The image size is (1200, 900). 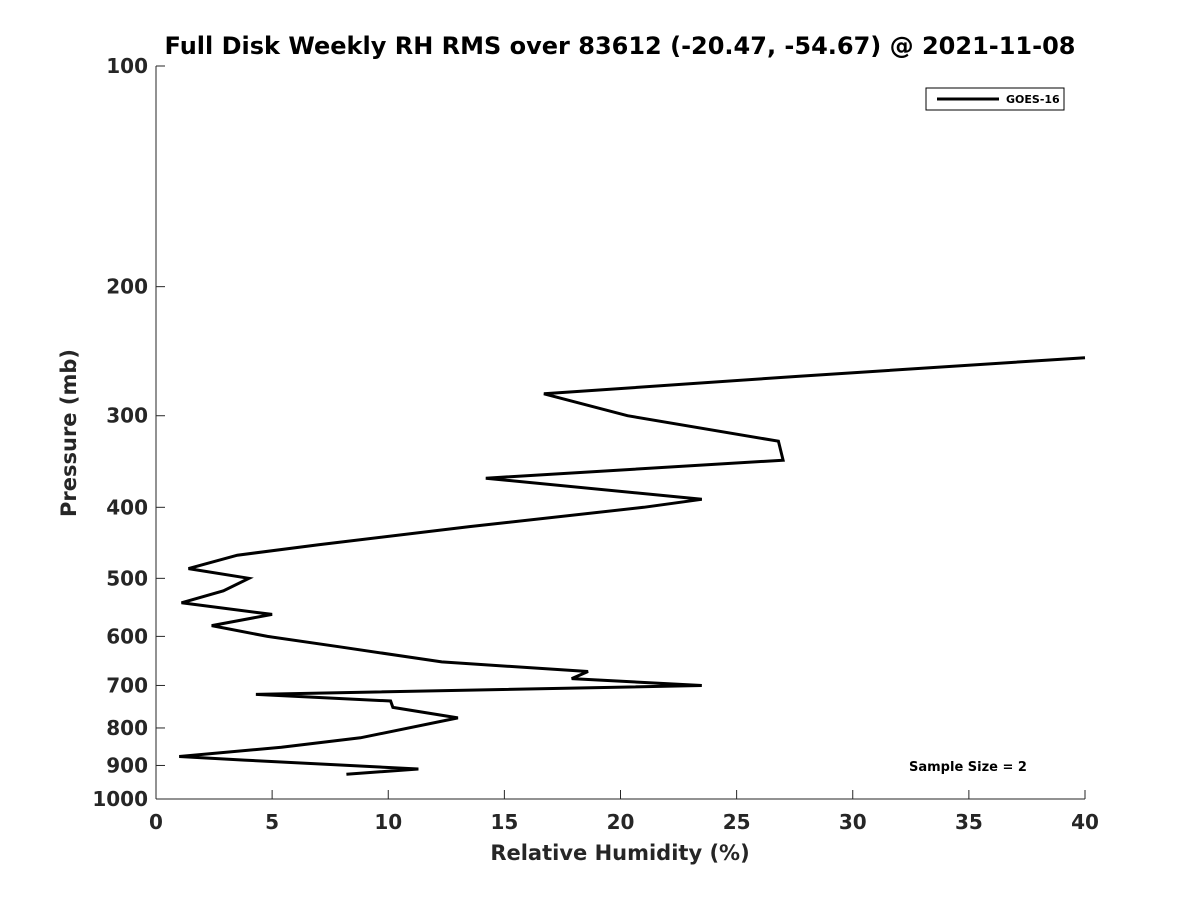 I want to click on y-axis-label: Pressure (mb), so click(x=69, y=433).